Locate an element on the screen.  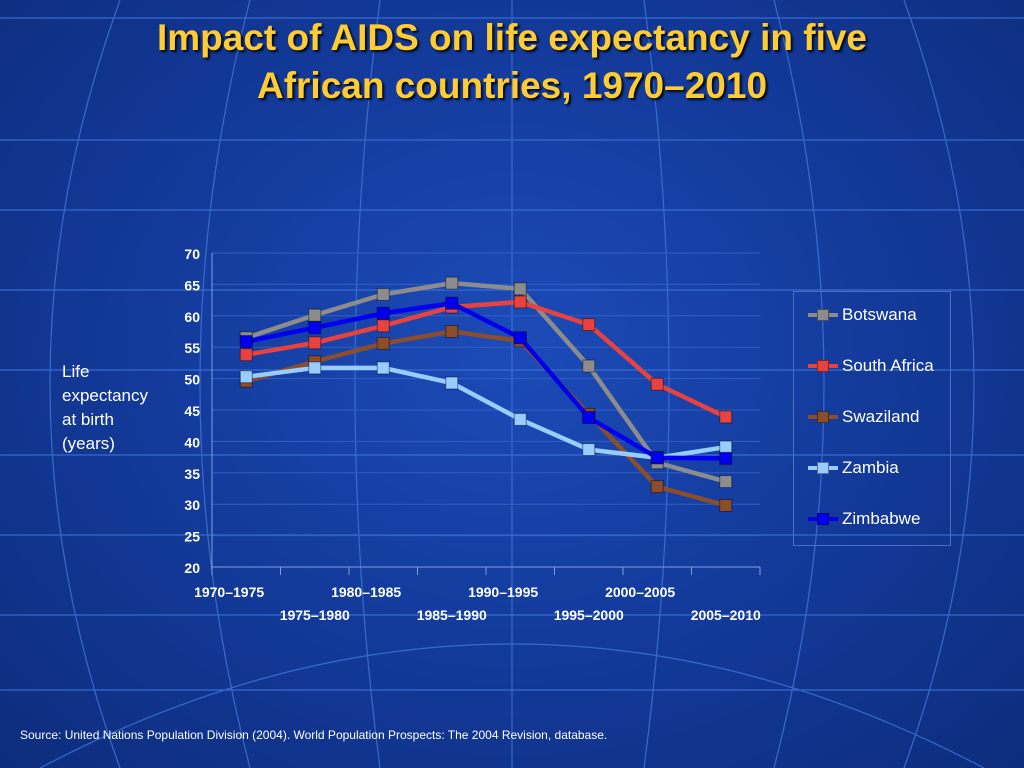
series-south-africa is located at coordinates (486, 359).